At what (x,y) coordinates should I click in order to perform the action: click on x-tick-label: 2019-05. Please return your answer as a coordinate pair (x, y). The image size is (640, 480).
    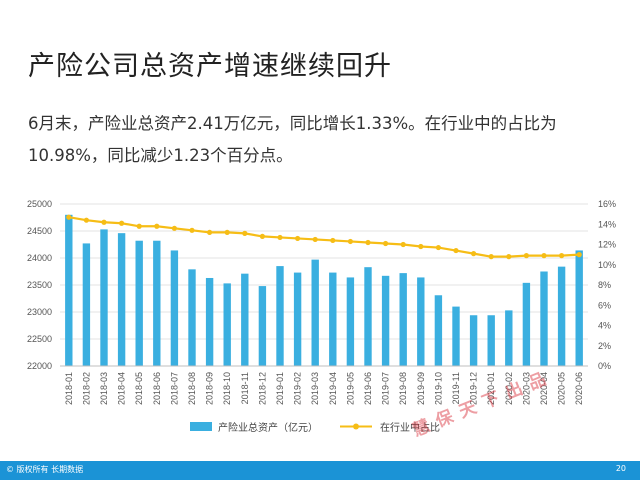
    Looking at the image, I should click on (350, 388).